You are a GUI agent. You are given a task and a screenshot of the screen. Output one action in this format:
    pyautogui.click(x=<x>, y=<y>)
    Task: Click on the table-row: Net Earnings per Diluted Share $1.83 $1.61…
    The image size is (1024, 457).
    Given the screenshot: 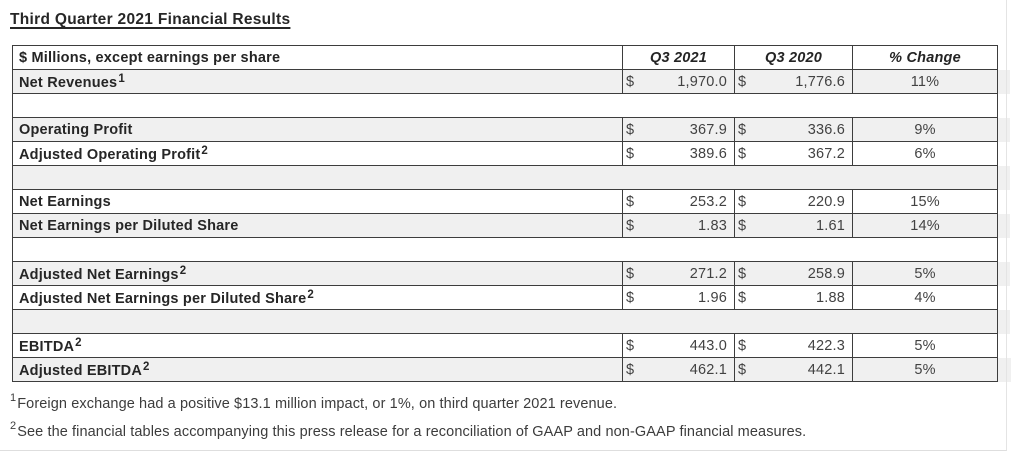 What is the action you would take?
    pyautogui.click(x=511, y=225)
    